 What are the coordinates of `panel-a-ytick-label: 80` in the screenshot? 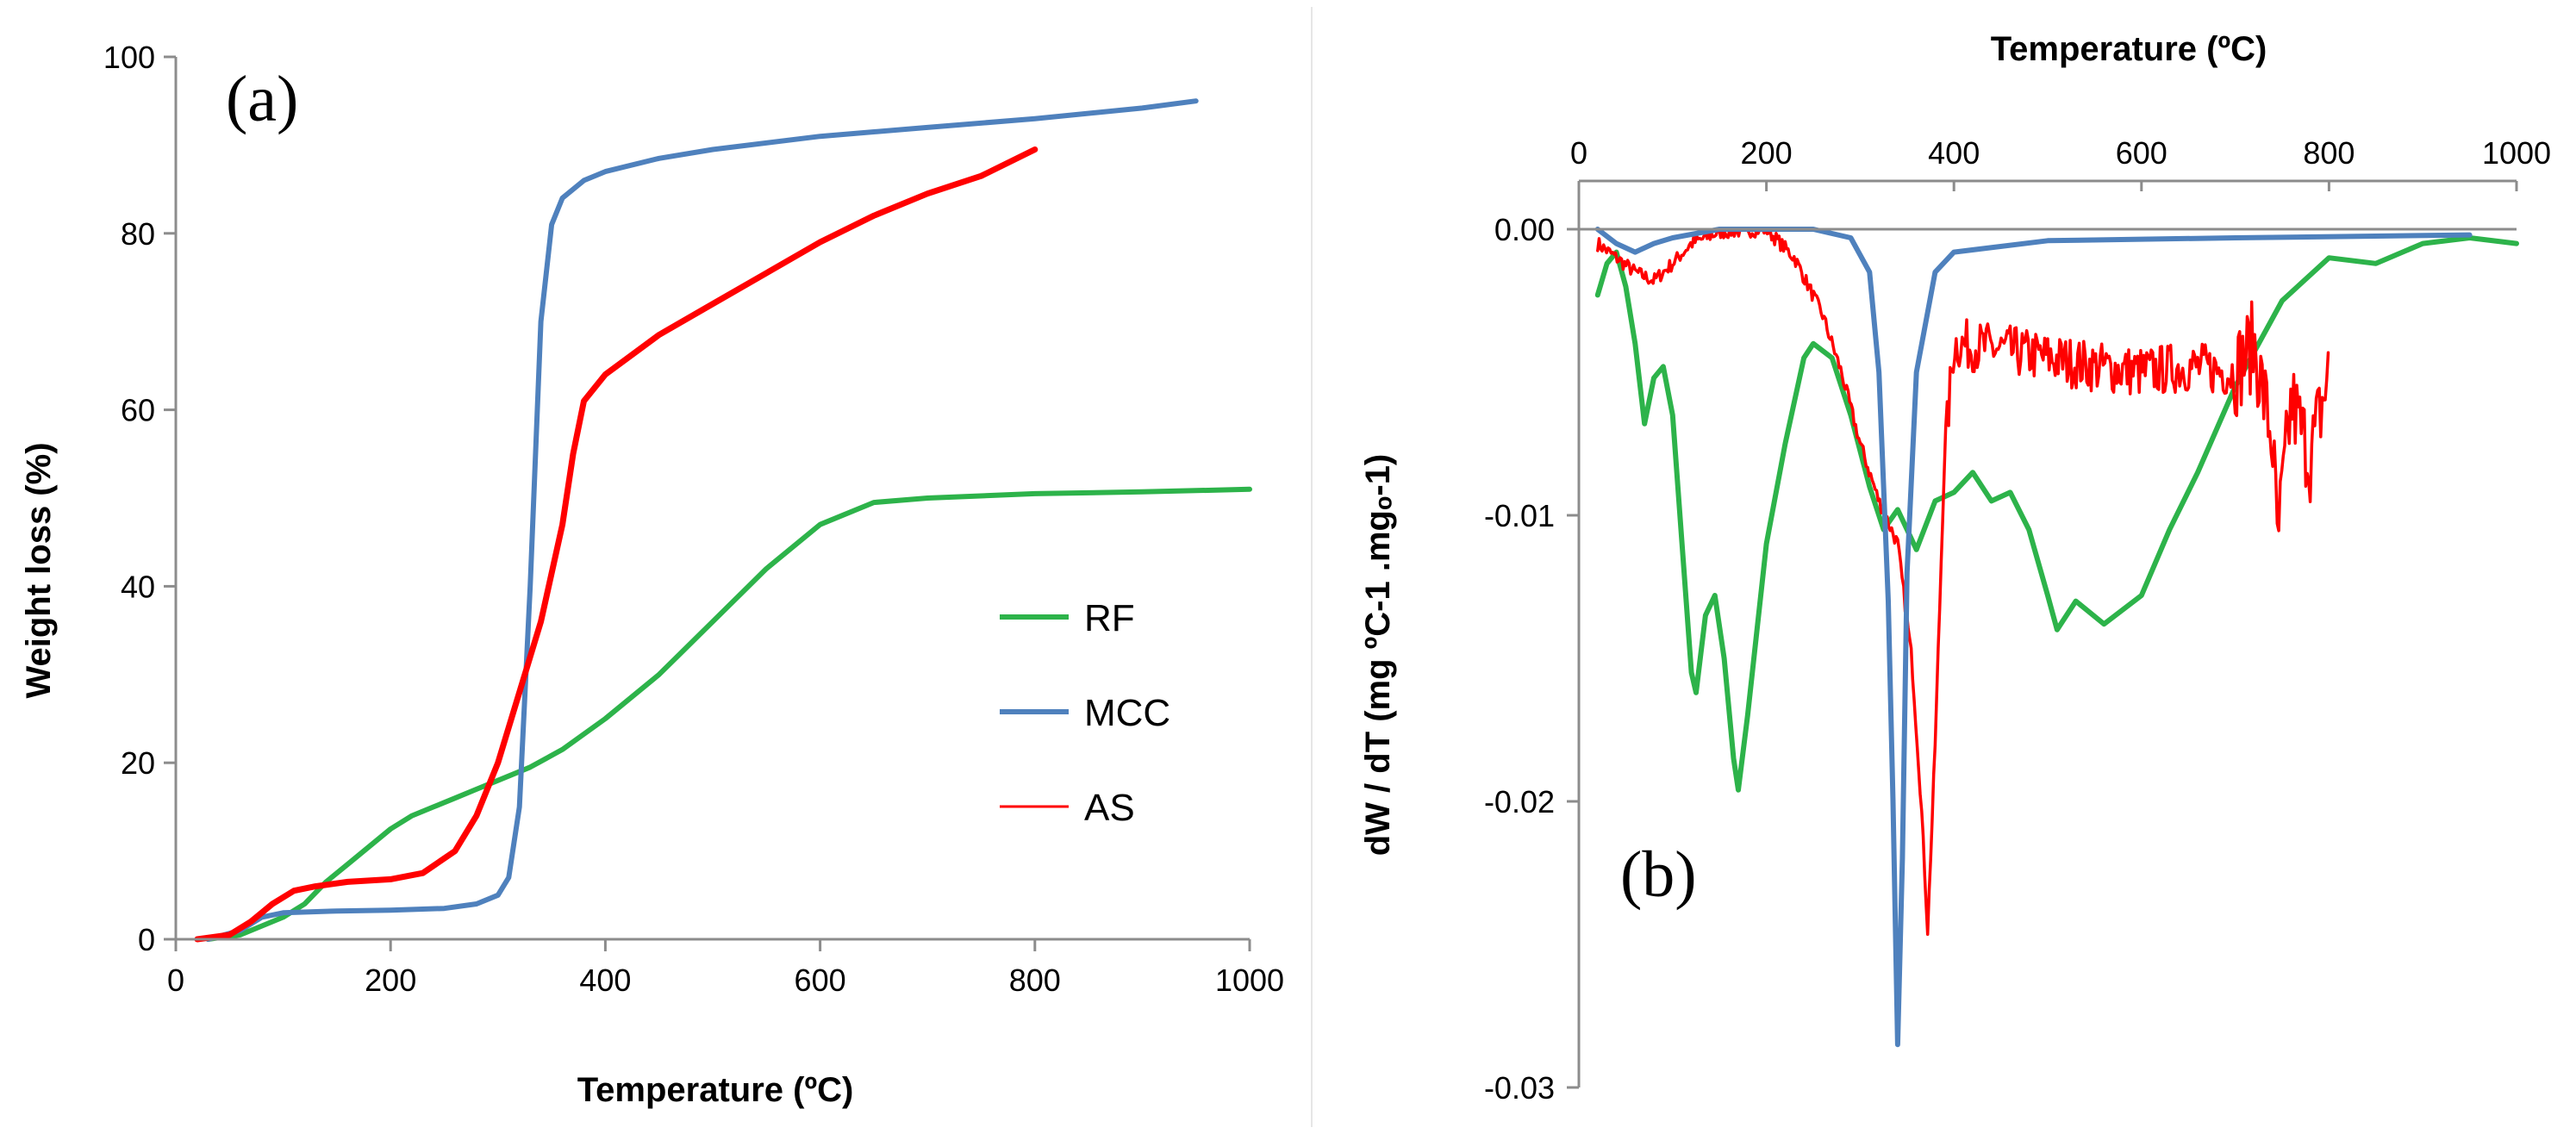 It's located at (138, 234).